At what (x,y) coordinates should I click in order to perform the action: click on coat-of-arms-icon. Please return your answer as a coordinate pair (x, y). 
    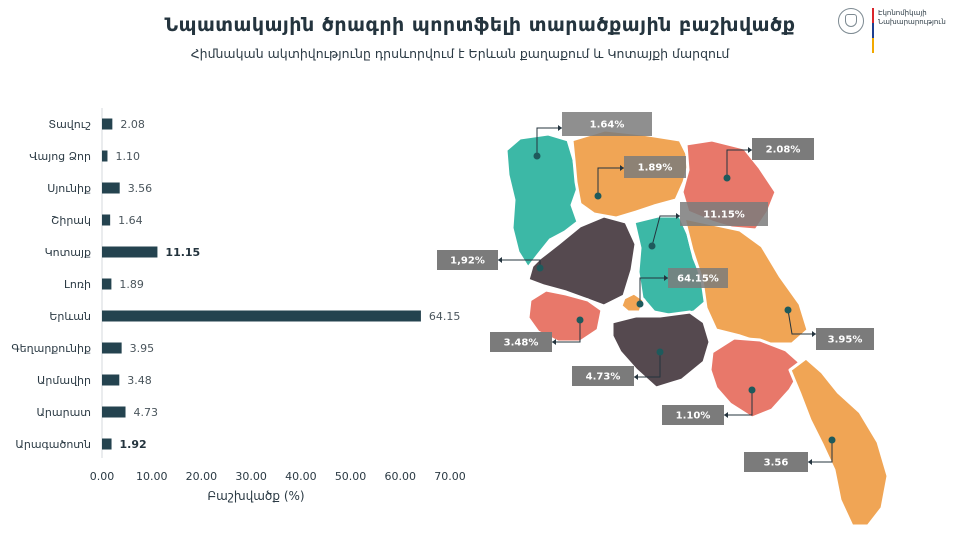
    Looking at the image, I should click on (851, 21).